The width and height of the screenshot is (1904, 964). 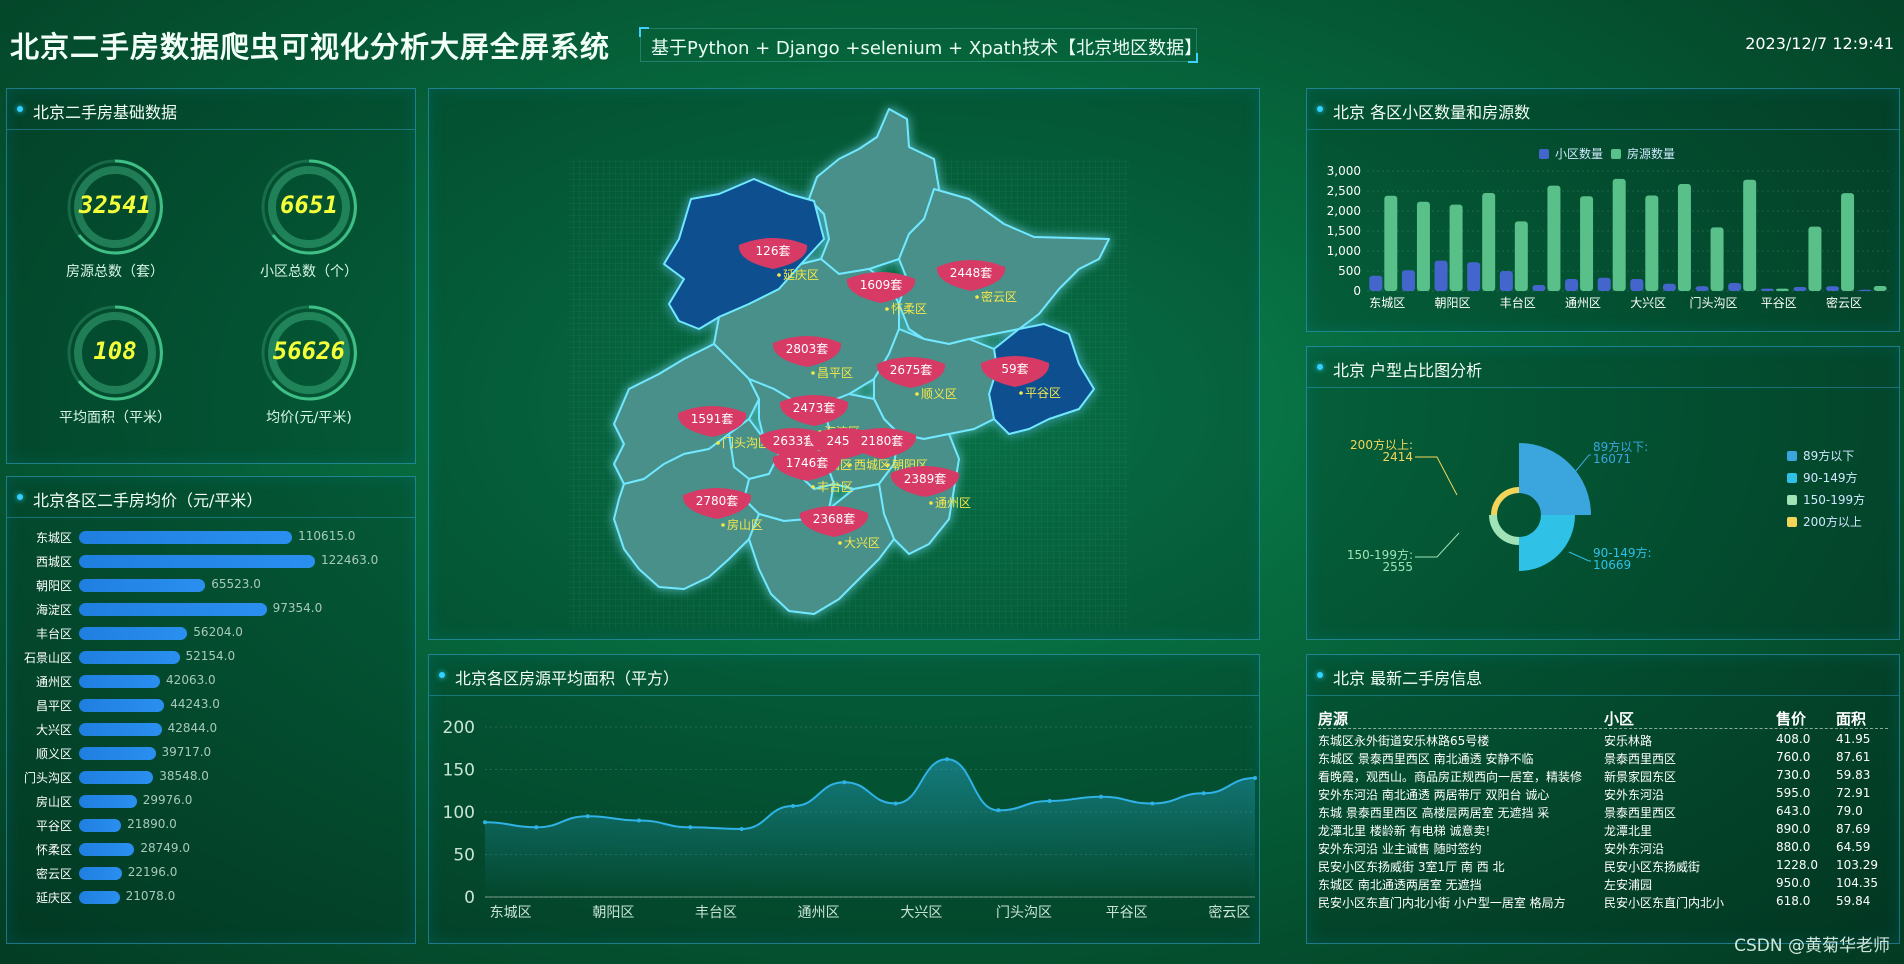 What do you see at coordinates (1603, 759) in the screenshot?
I see `table-row: 东城区 景泰西里西区 南北通透 安静不临 景泰西里西区 760.0 87.61` at bounding box center [1603, 759].